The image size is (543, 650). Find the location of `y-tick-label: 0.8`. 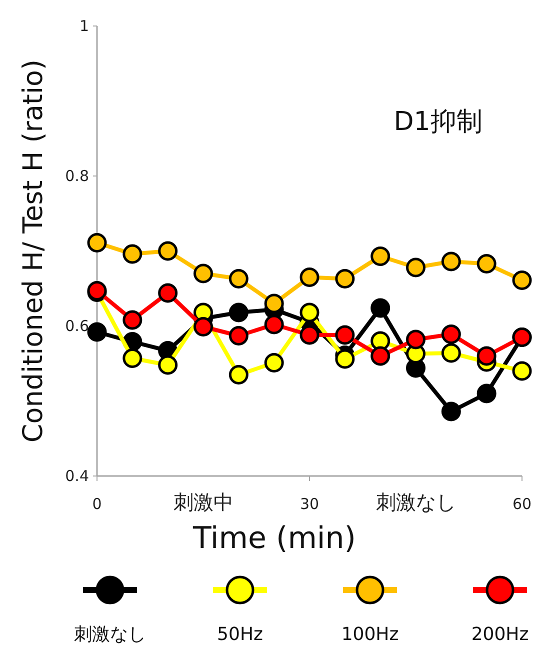

y-tick-label: 0.8 is located at coordinates (77, 176).